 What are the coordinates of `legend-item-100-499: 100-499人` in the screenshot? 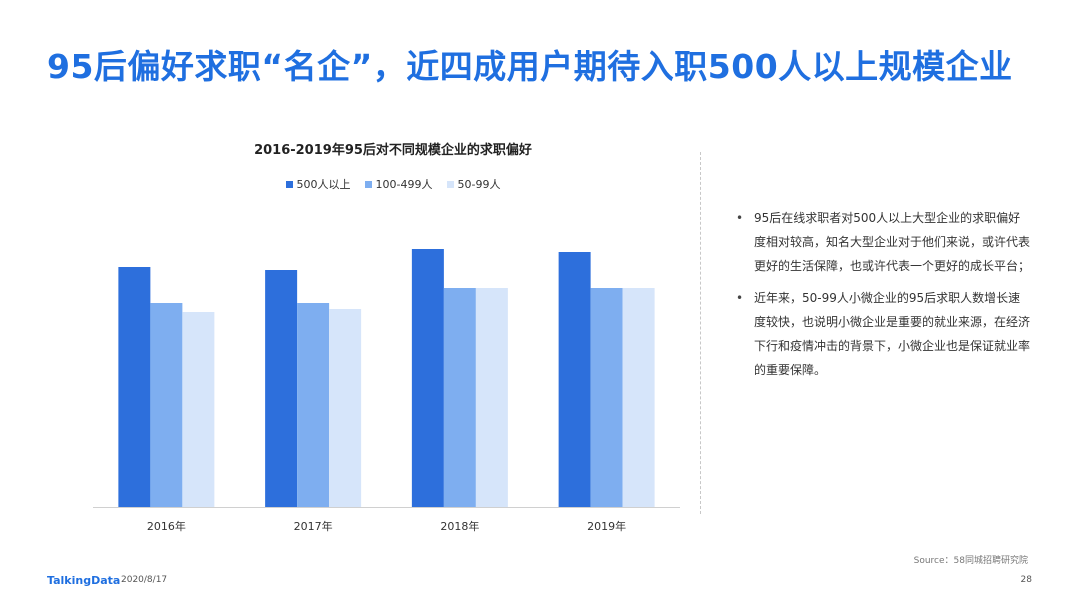 It's located at (398, 184).